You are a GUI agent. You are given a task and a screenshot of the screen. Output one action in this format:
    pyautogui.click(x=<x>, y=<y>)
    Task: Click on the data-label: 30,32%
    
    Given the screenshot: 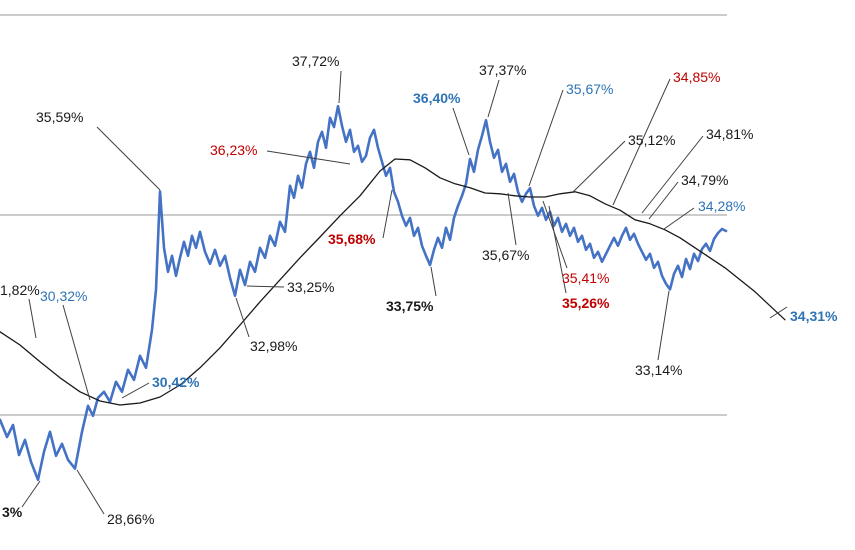 What is the action you would take?
    pyautogui.click(x=64, y=296)
    